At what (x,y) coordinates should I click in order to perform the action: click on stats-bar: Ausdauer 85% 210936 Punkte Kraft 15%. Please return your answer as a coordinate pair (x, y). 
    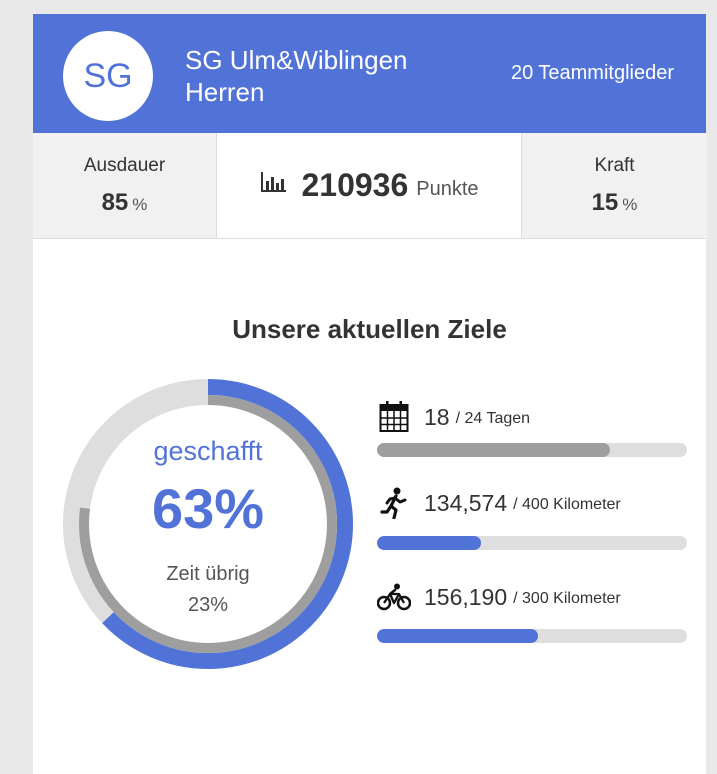
    Looking at the image, I should click on (370, 186).